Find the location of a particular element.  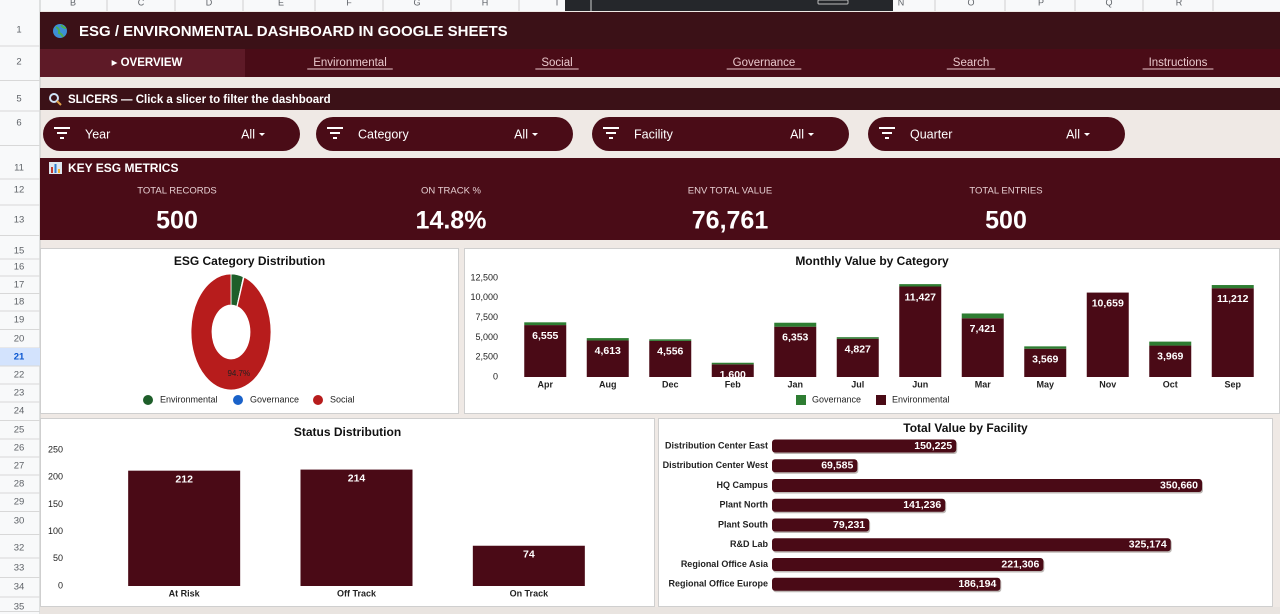

column-letter: G is located at coordinates (416, 3).